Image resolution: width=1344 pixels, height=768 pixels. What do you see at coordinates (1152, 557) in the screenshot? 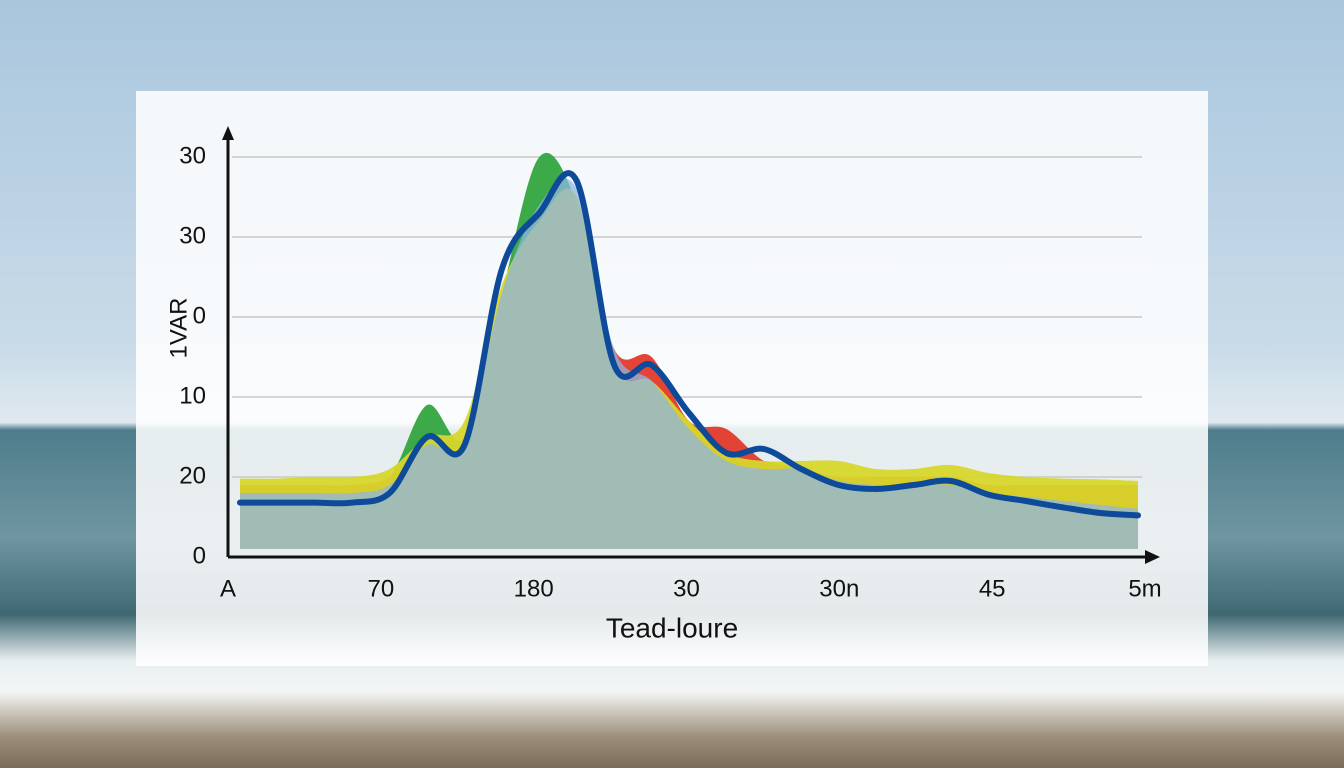
I see `x-axis-arrow` at bounding box center [1152, 557].